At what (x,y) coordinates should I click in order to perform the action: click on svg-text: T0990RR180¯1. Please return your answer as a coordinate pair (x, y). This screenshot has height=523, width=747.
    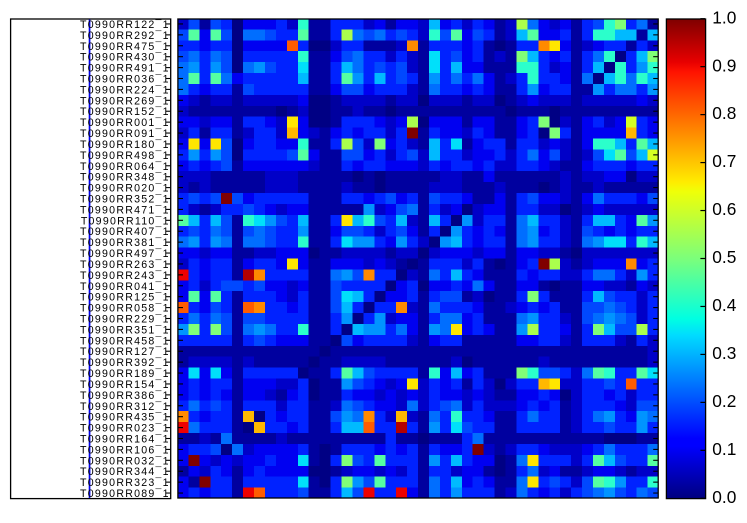
    Looking at the image, I should click on (125, 145).